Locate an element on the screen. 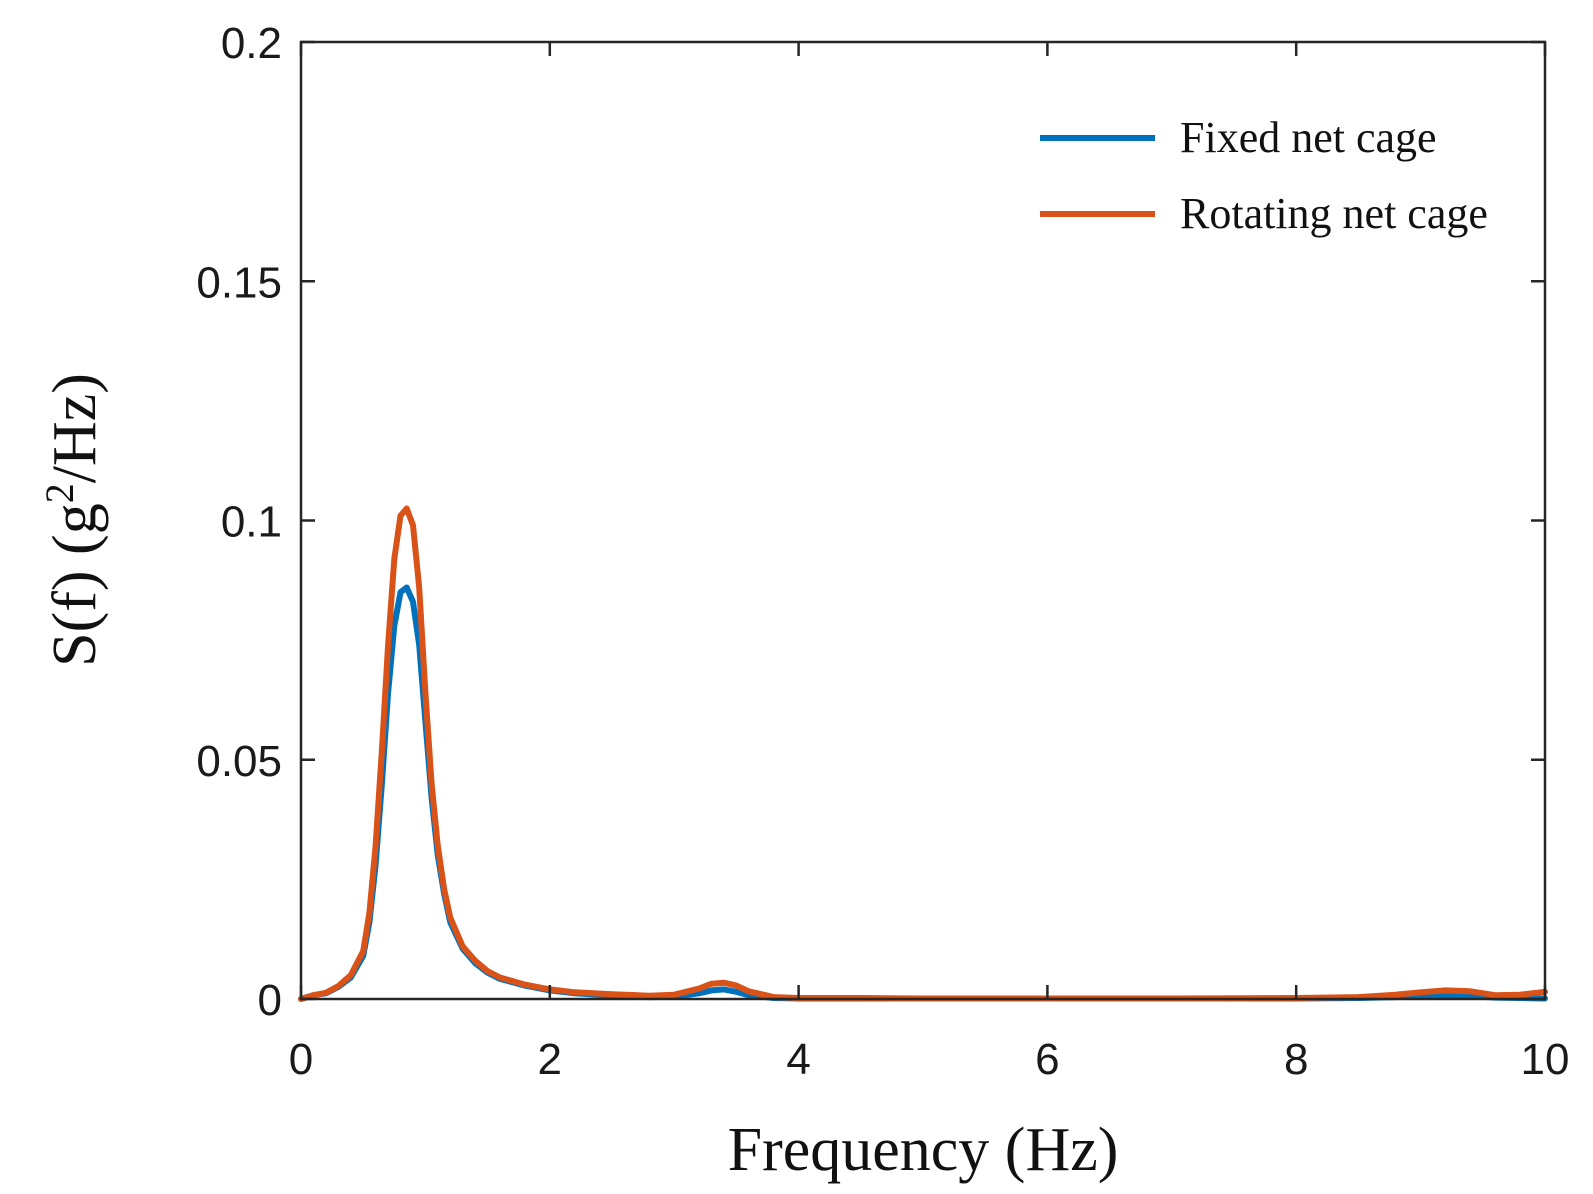 The image size is (1593, 1194). x-tick-label: 2 is located at coordinates (550, 1059).